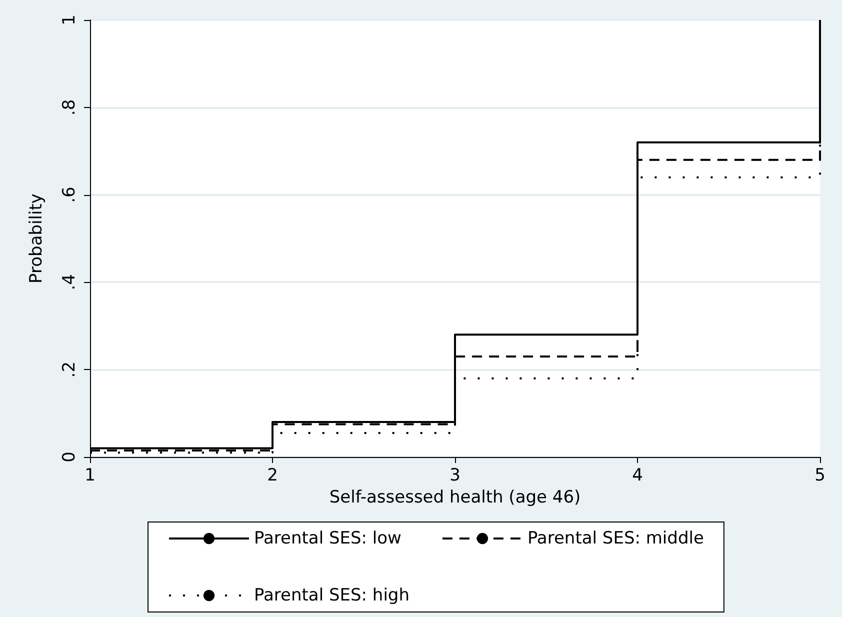 Image resolution: width=842 pixels, height=617 pixels. Describe the element at coordinates (820, 476) in the screenshot. I see `x-tick-label: 5` at that location.